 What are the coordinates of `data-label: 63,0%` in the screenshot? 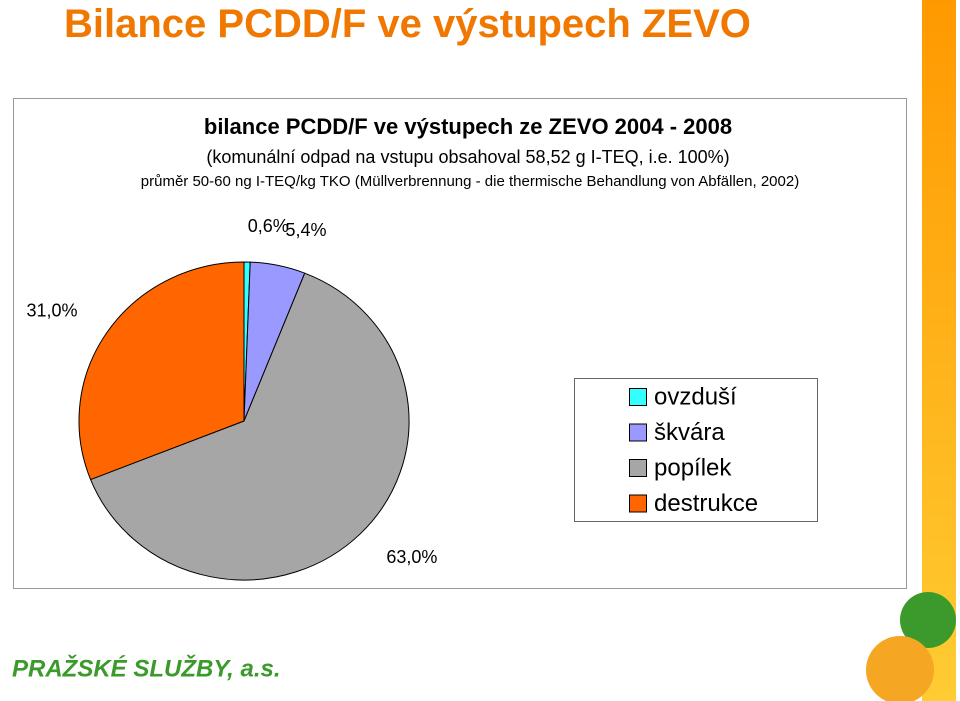 It's located at (411, 557).